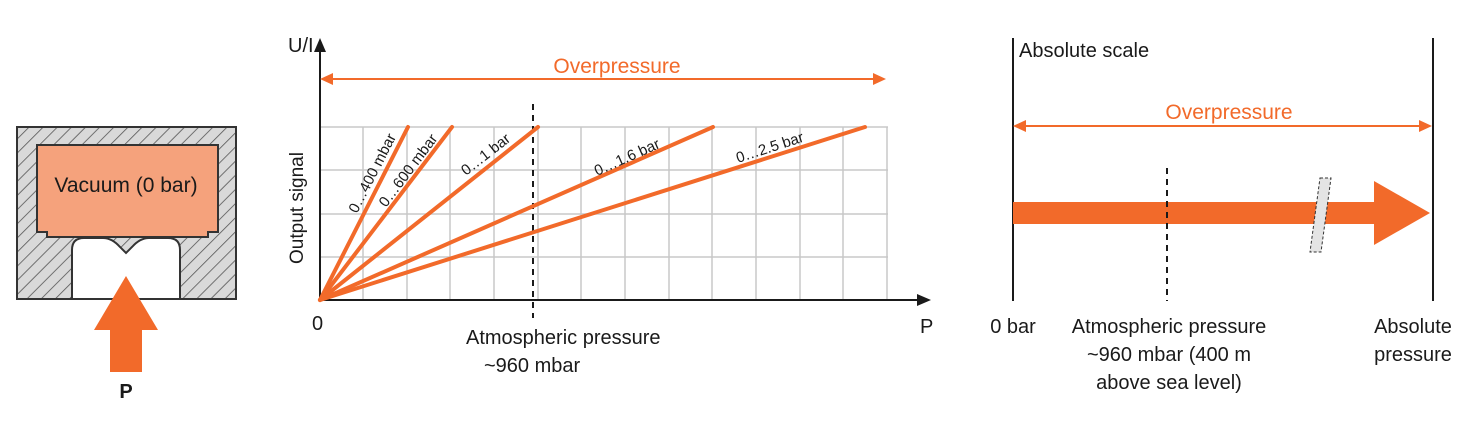 The image size is (1470, 442). I want to click on absolute-scale-title: Absolute scale, so click(1084, 51).